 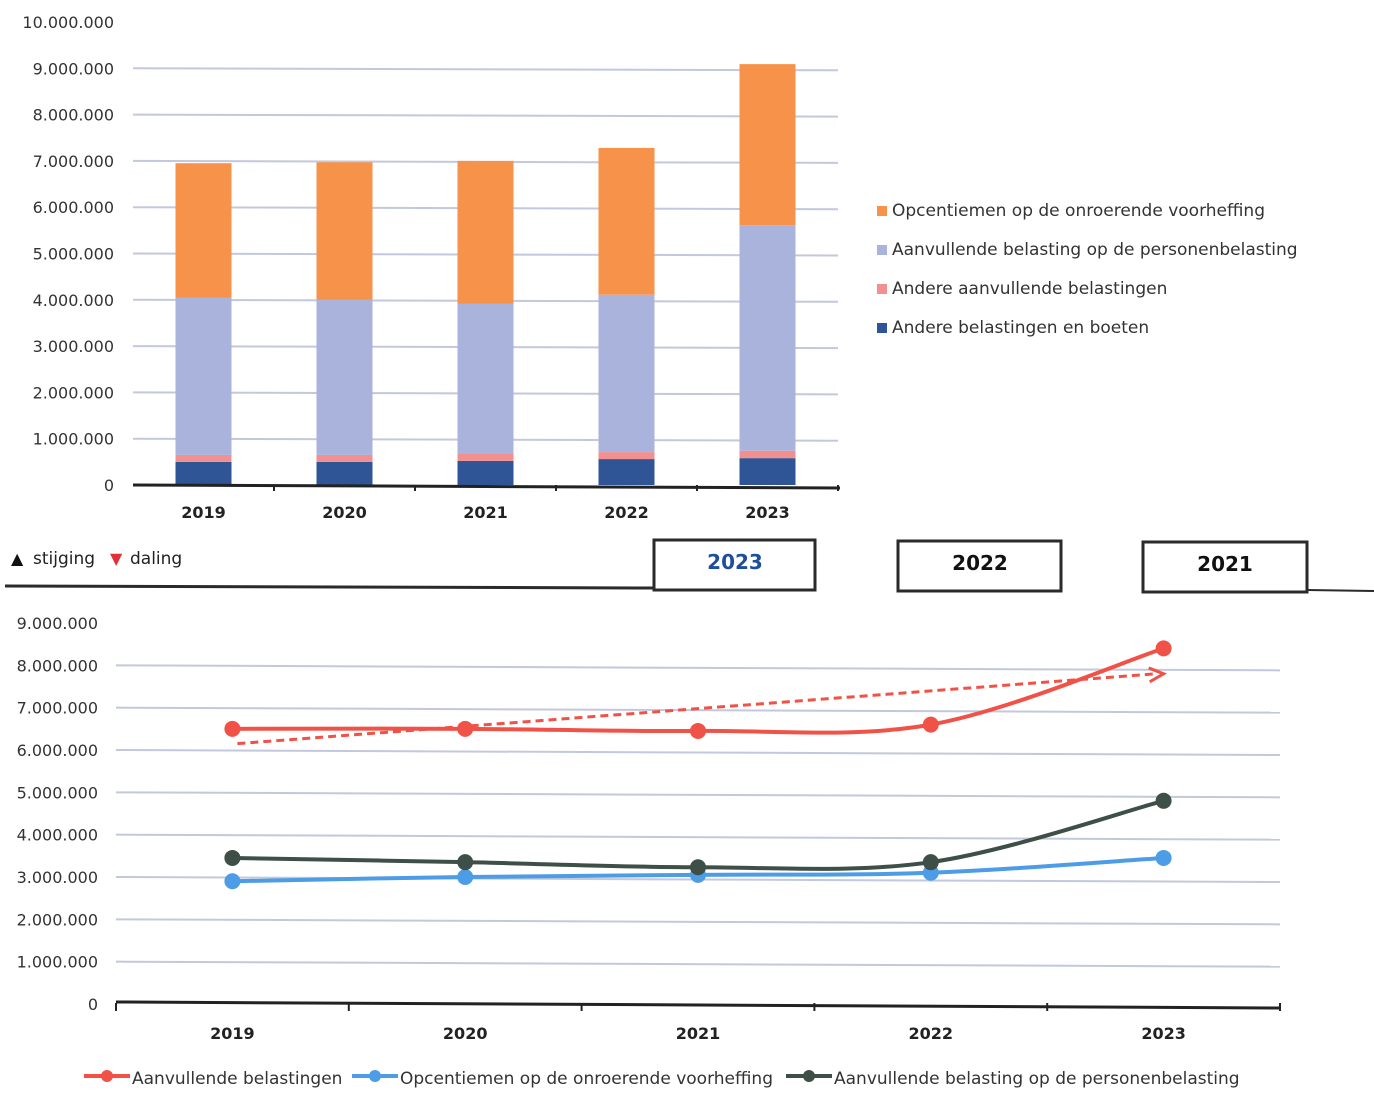 I want to click on bar-x-tick-label: 2020, so click(x=344, y=512).